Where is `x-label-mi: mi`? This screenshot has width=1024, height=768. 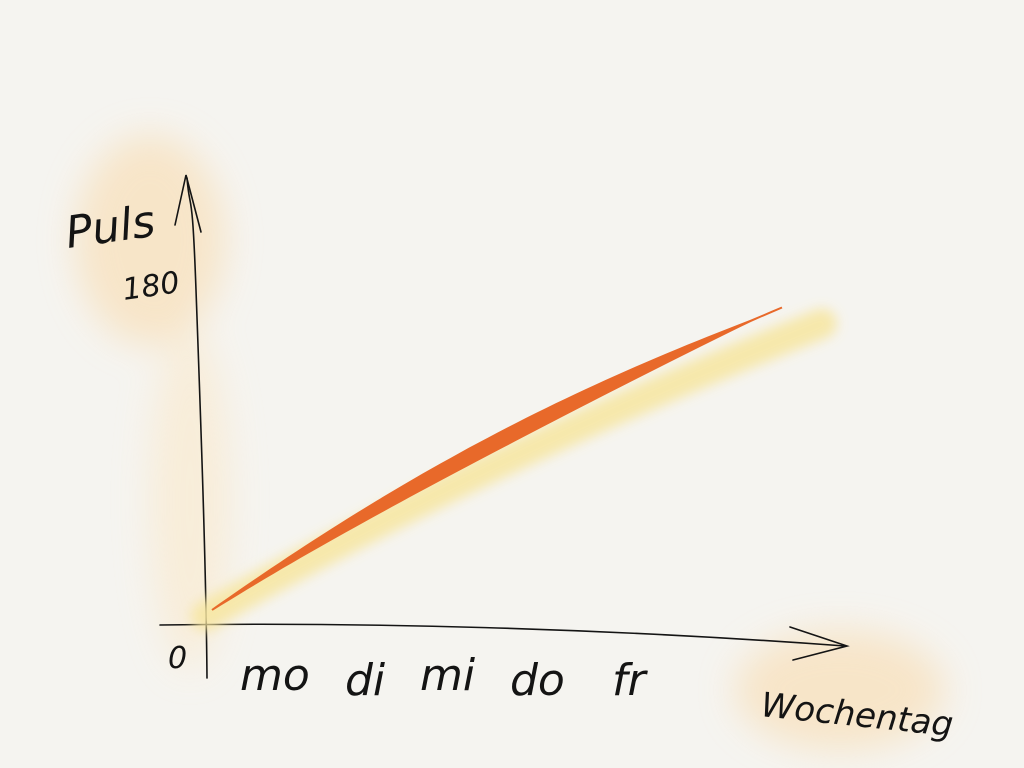
x-label-mi: mi is located at coordinates (448, 675).